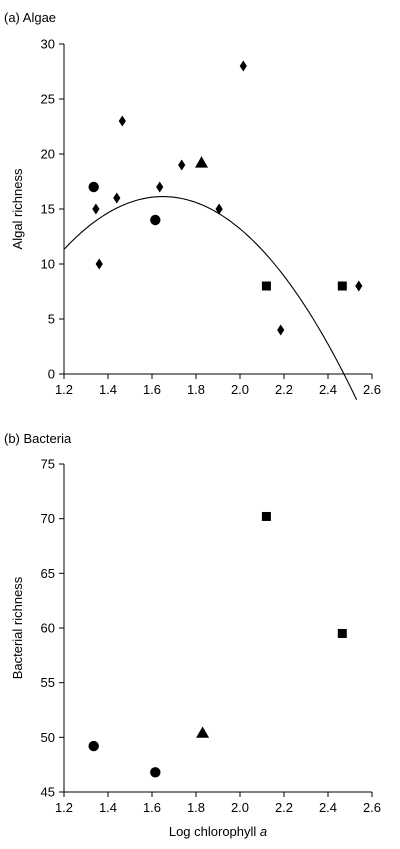 This screenshot has width=400, height=849. I want to click on y-axis-title: Algal richness, so click(17, 208).